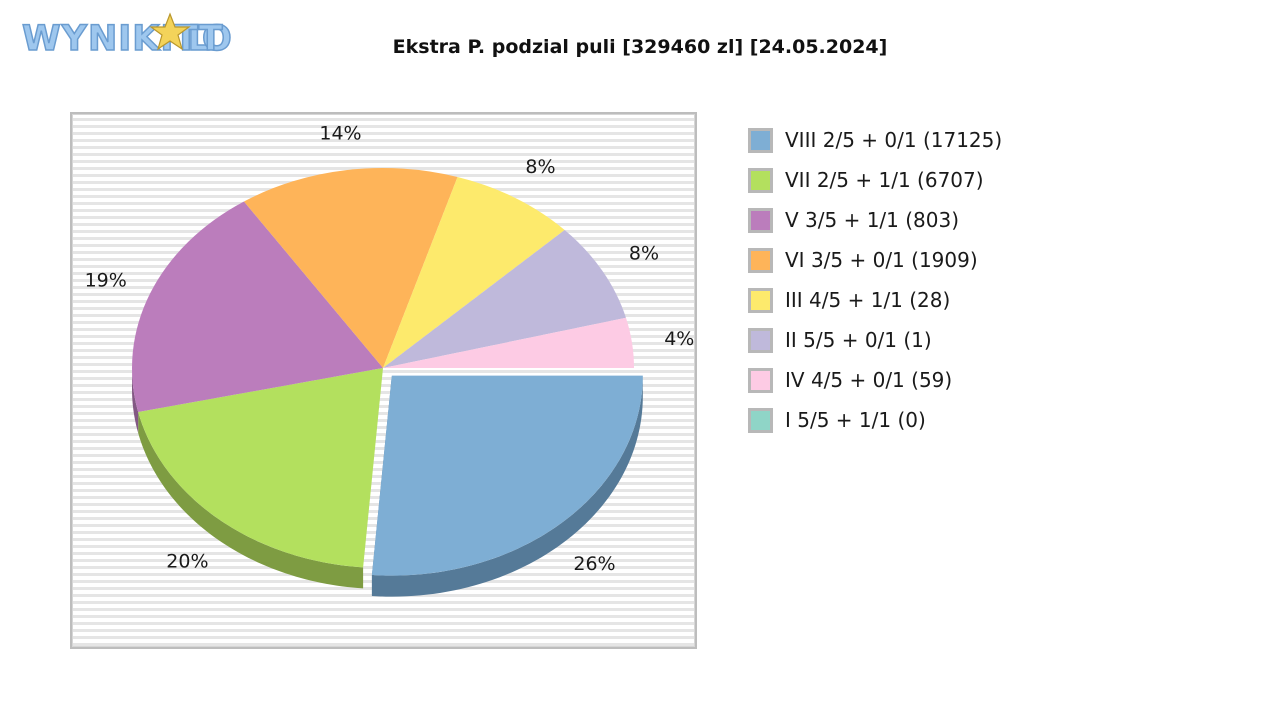  Describe the element at coordinates (998, 220) in the screenshot. I see `legend-item: V 3/5 + 1/1 (803)` at that location.